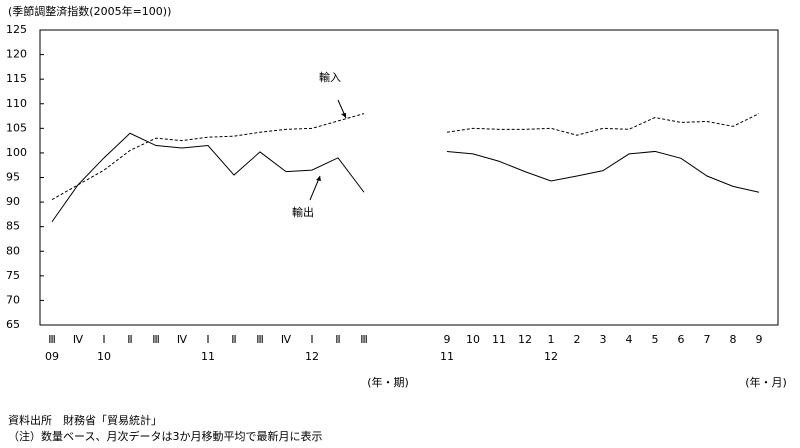 Image resolution: width=800 pixels, height=448 pixels. What do you see at coordinates (16, 54) in the screenshot?
I see `y-tick-label: 120` at bounding box center [16, 54].